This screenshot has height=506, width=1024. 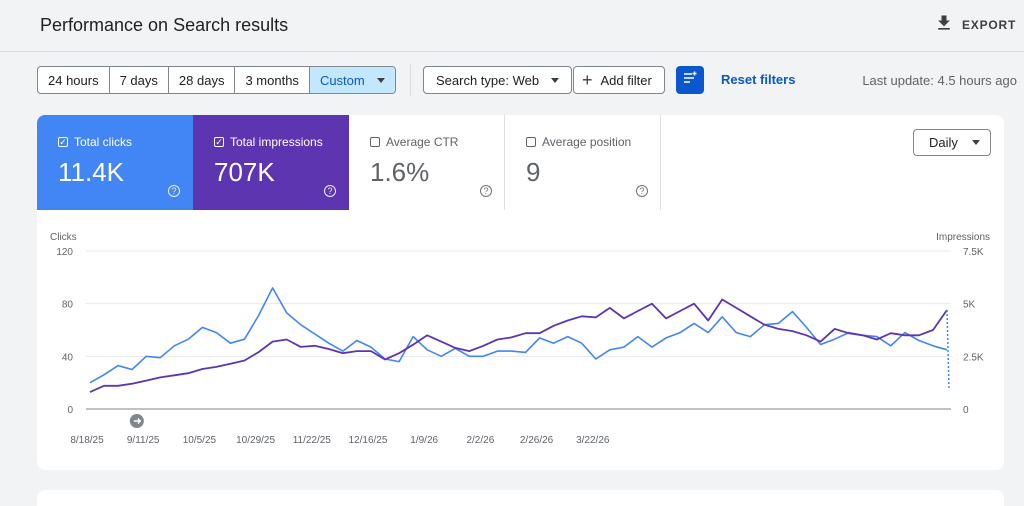 I want to click on left-tick-label: 120, so click(x=64, y=252).